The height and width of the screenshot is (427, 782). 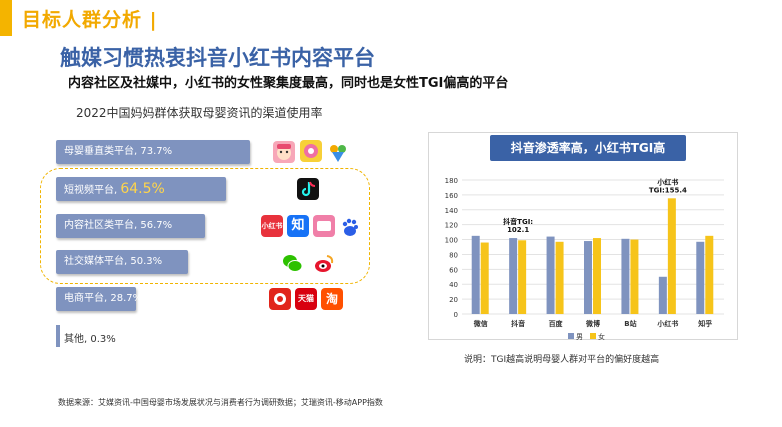 I want to click on chart-title-banner: 抖音渗透率高，小红书TGI高, so click(x=588, y=148).